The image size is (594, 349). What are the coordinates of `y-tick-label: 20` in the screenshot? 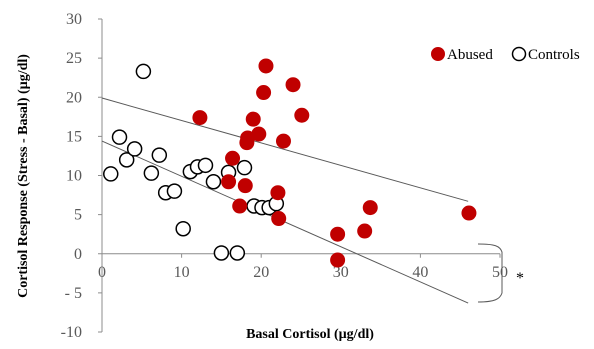 It's located at (74, 97).